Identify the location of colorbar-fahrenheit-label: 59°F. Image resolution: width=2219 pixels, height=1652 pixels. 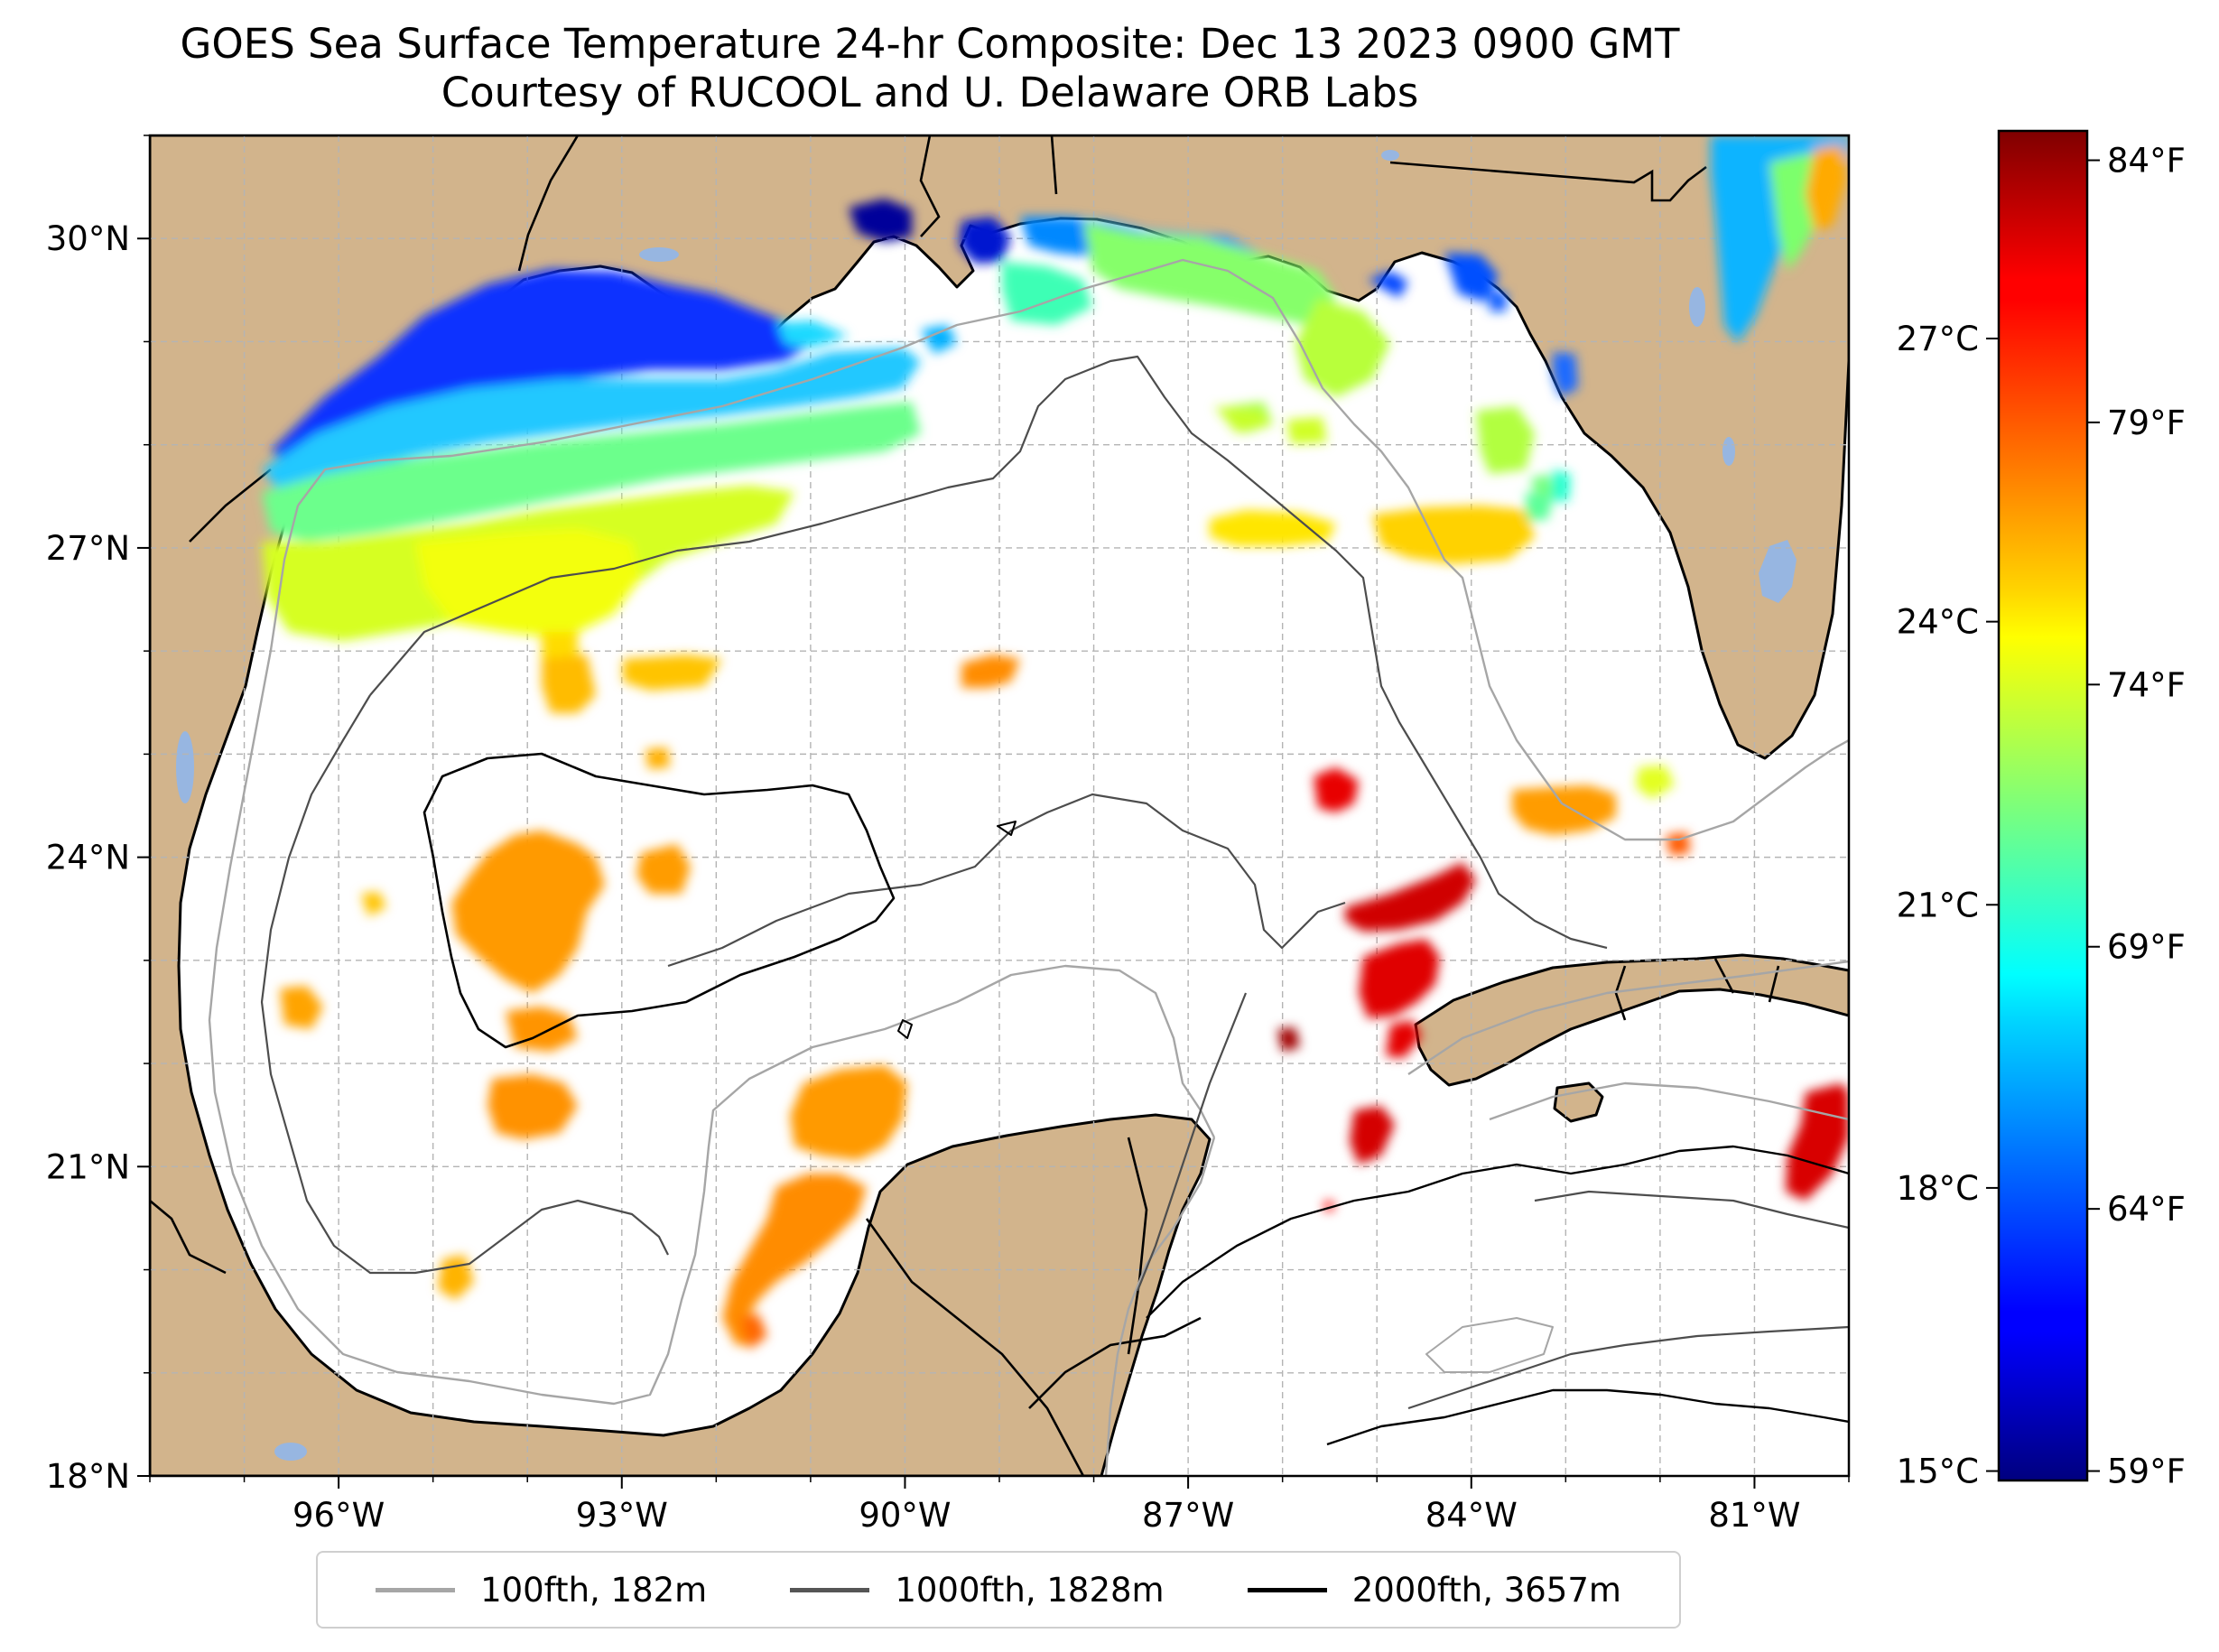
(2146, 1471).